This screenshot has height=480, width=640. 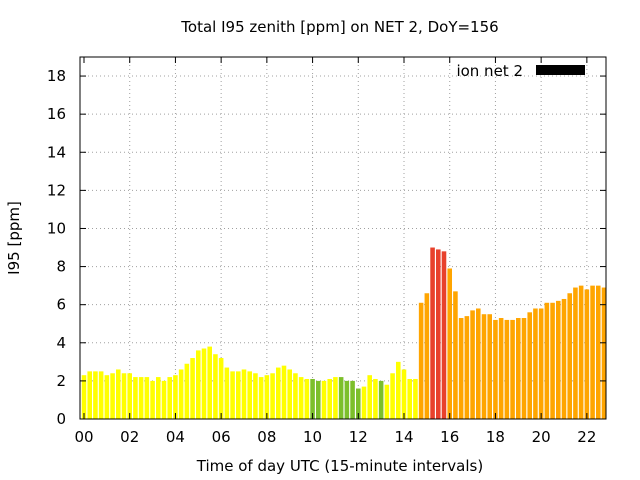 I want to click on x-tick-label: 08, so click(x=266, y=437).